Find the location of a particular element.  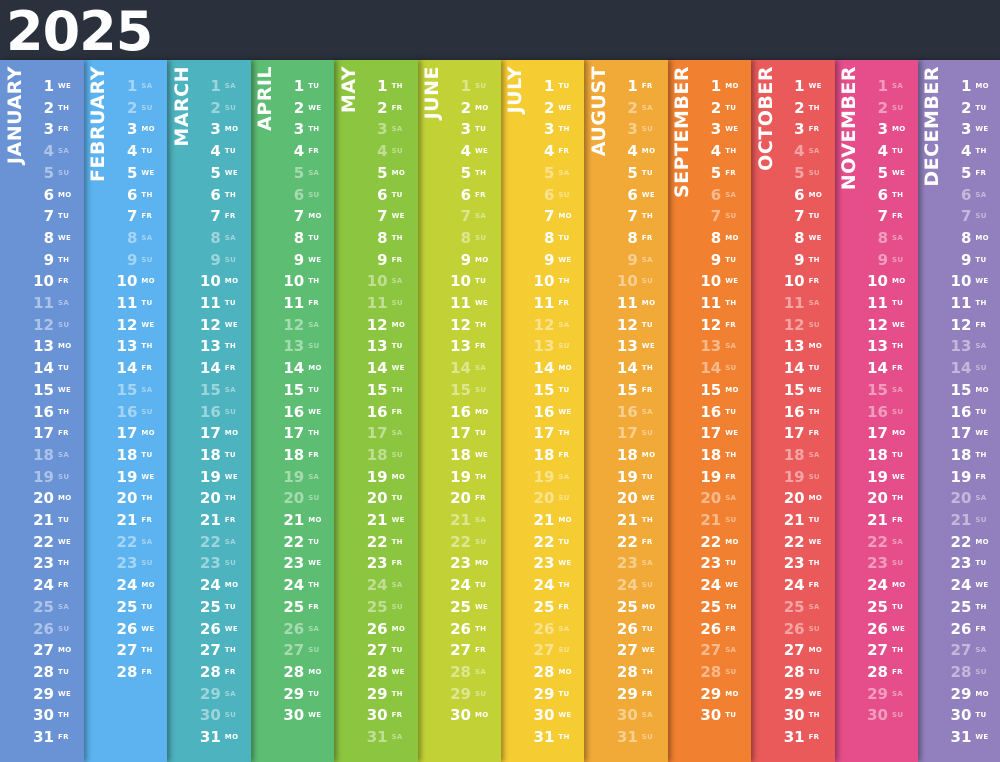

day-number: 4 is located at coordinates (382, 151).